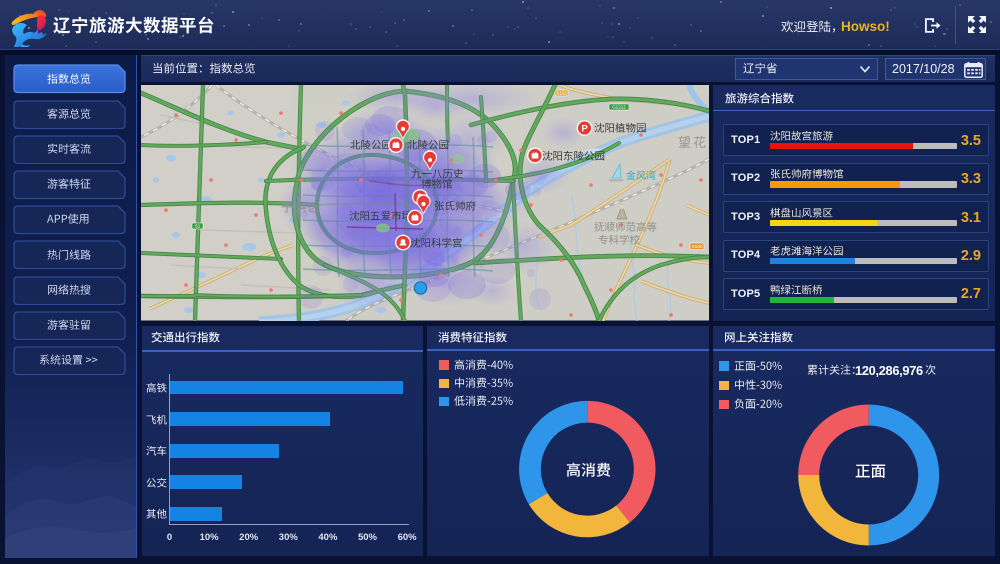 The height and width of the screenshot is (564, 1000). I want to click on svg-text: P, so click(584, 128).